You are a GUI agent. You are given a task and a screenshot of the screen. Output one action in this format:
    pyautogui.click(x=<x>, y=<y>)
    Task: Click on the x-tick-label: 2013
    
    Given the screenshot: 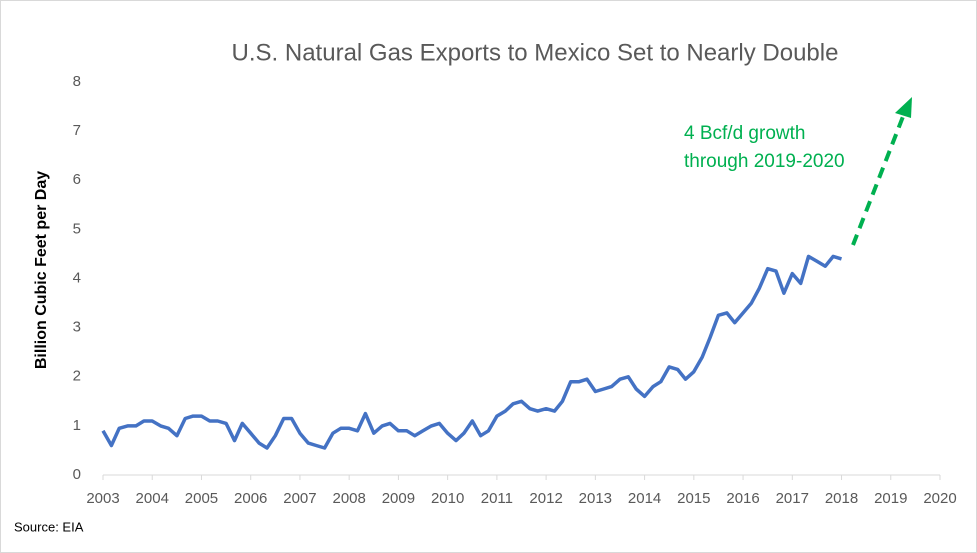 What is the action you would take?
    pyautogui.click(x=595, y=498)
    